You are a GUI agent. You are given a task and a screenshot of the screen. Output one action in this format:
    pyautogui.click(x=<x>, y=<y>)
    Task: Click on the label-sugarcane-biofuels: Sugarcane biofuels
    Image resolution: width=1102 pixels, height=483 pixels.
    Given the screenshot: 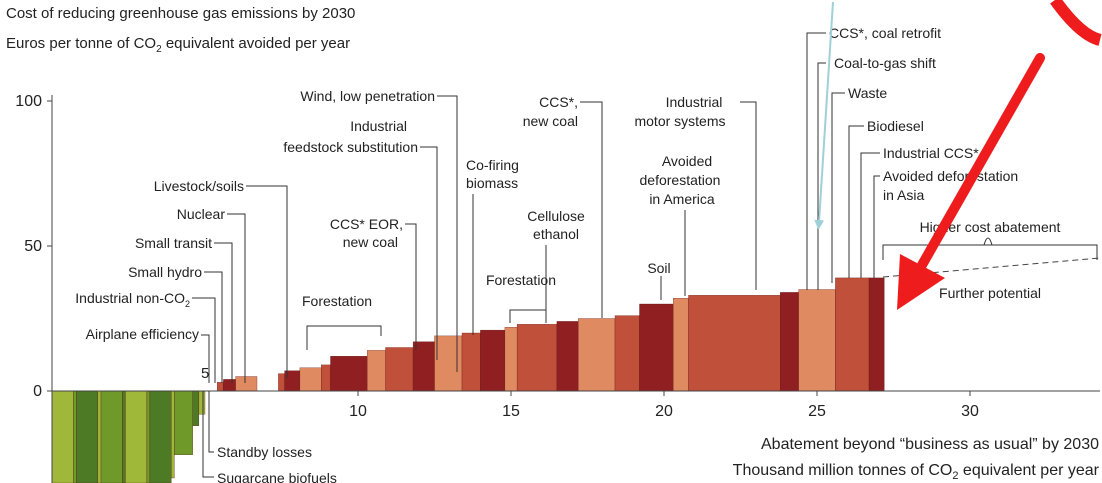 What is the action you would take?
    pyautogui.click(x=277, y=476)
    